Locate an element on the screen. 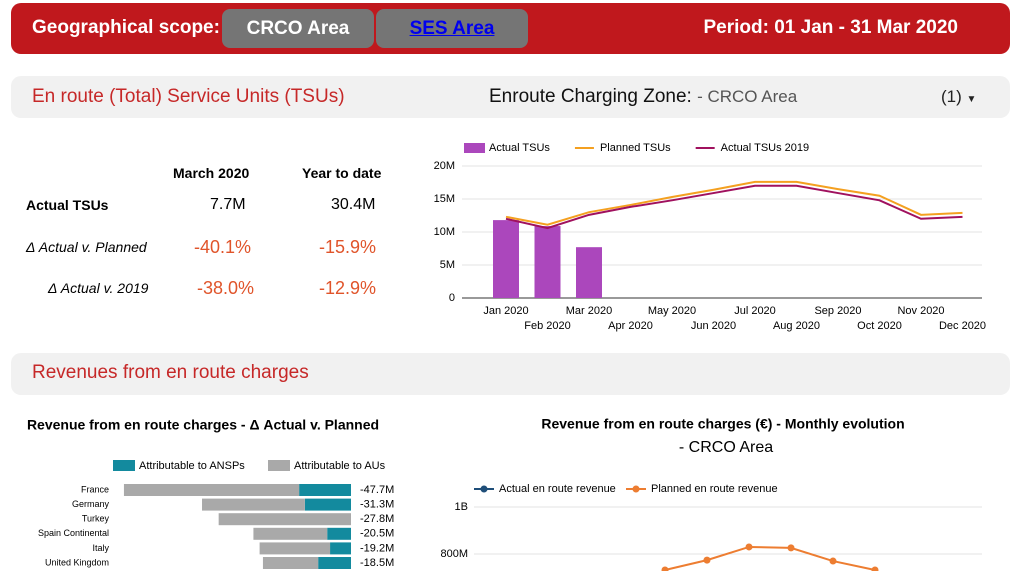 The image size is (1015, 571). section-title: Revenues from en route charges is located at coordinates (170, 372).